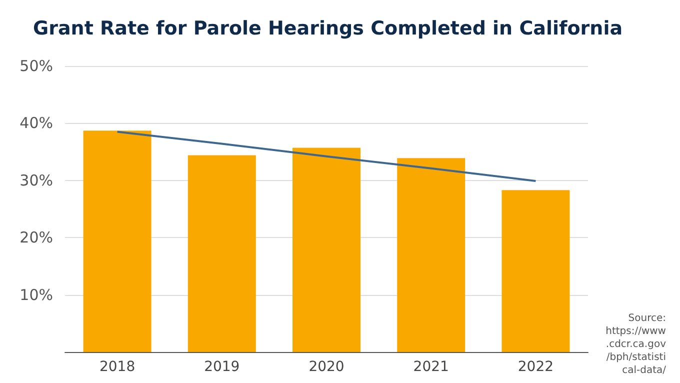  Describe the element at coordinates (431, 367) in the screenshot. I see `x-tick-label: 2021` at that location.